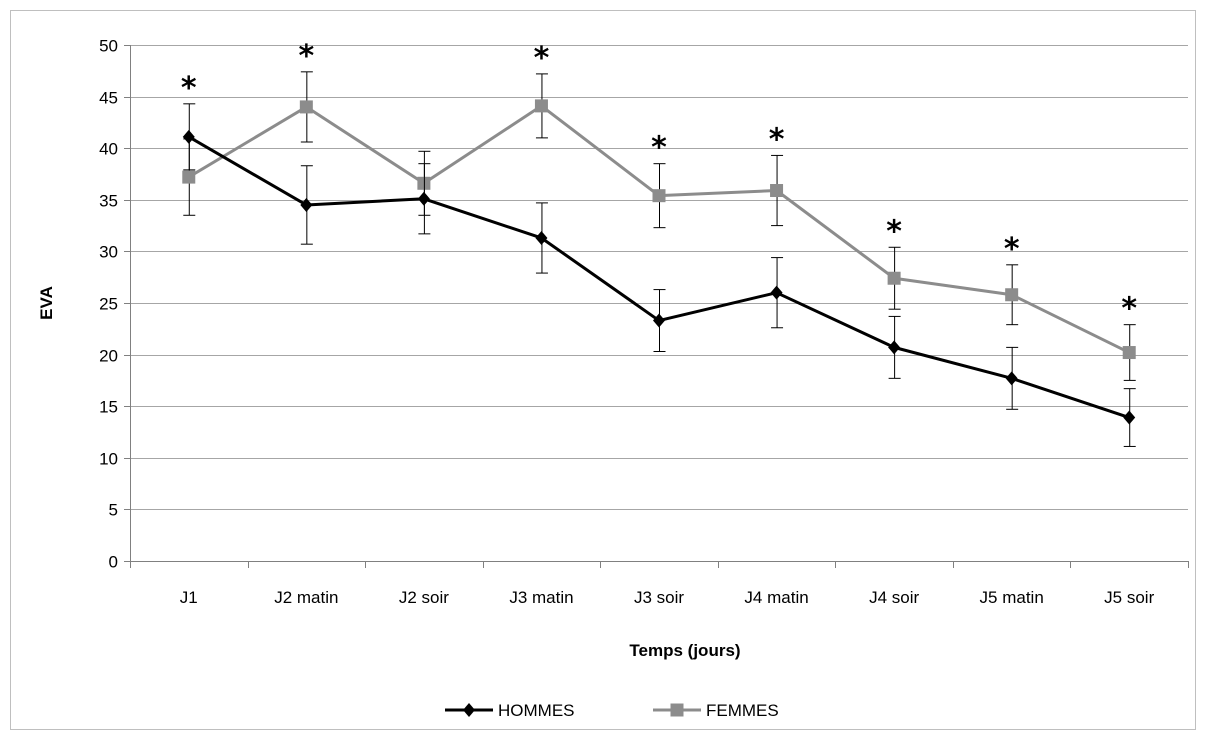  Describe the element at coordinates (46, 303) in the screenshot. I see `y-axis-title: EVA` at that location.